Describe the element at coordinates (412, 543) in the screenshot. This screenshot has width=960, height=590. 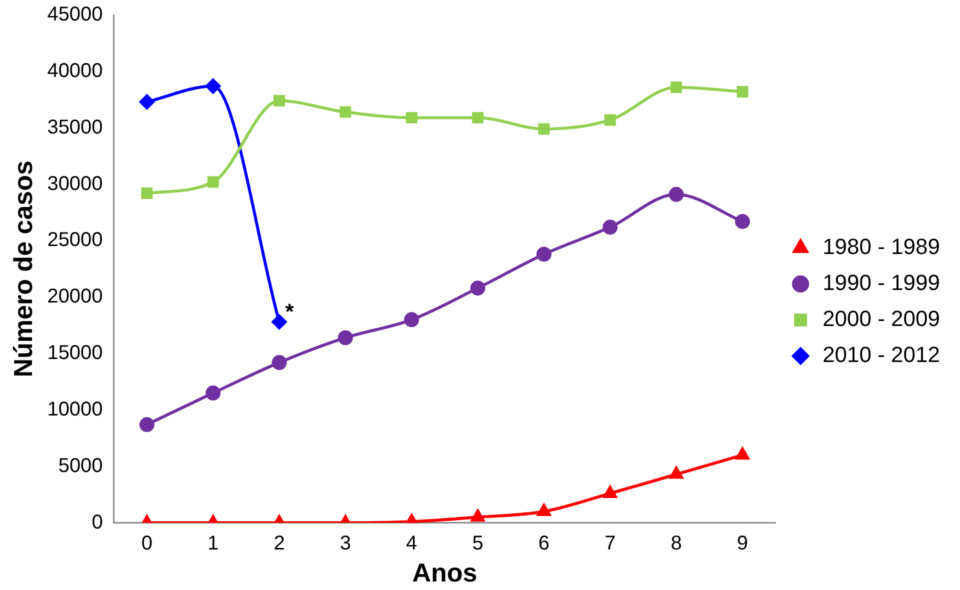
I see `x-tick-label: 4` at that location.